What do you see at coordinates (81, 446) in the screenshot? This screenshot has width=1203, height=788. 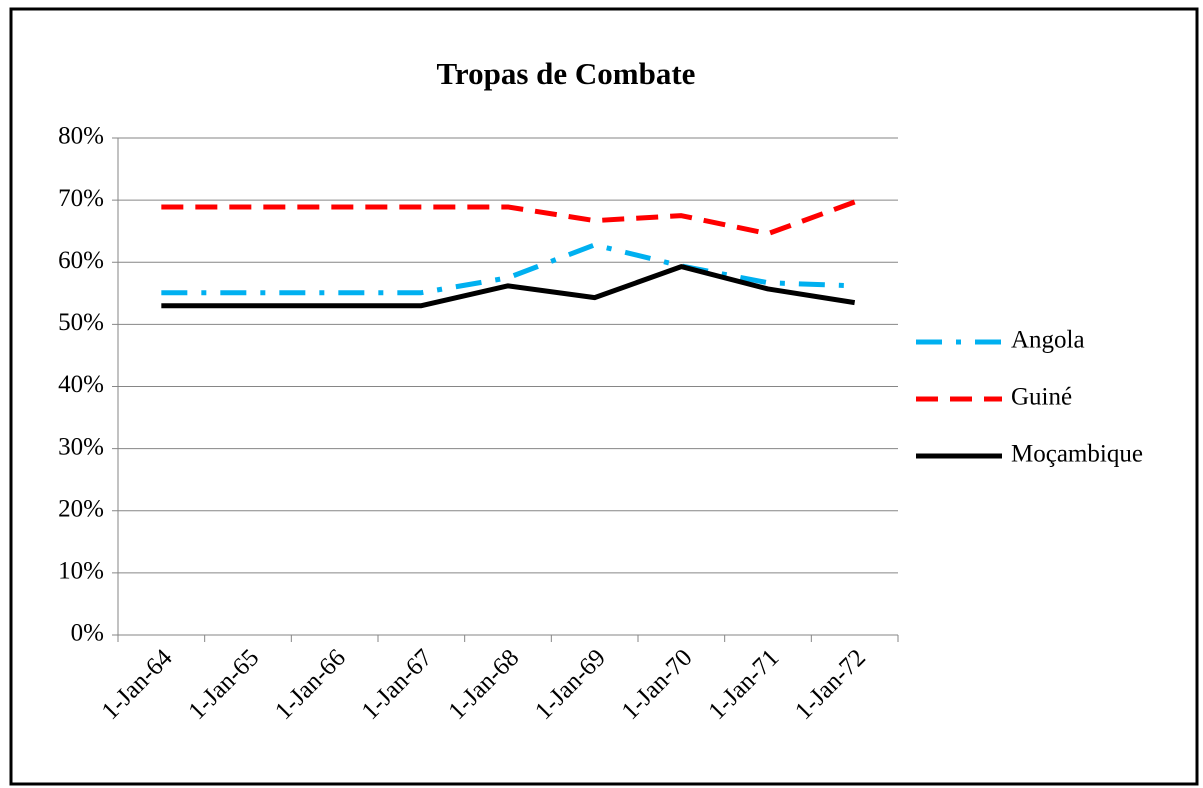 I see `y-tick-label: 30%` at bounding box center [81, 446].